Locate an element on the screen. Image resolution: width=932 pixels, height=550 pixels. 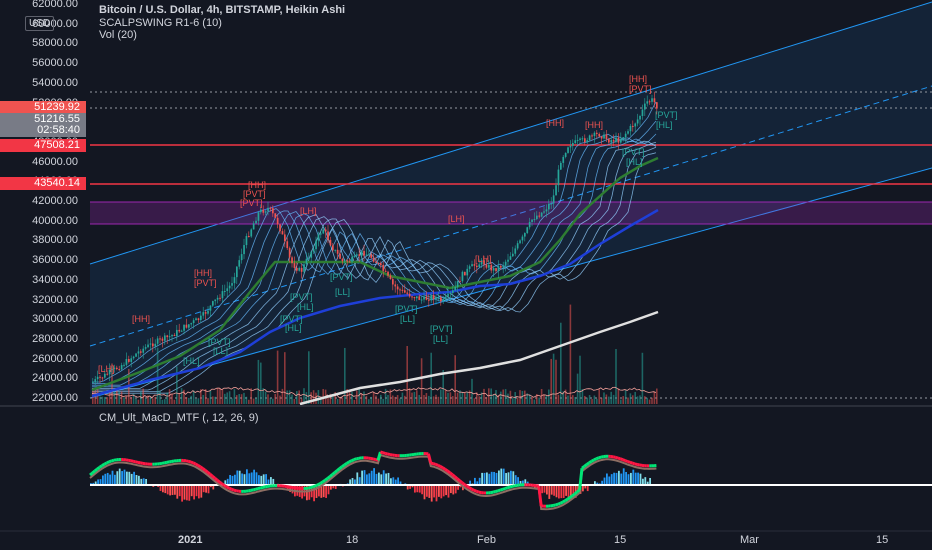
price-tag: 47508.21 is located at coordinates (43, 145).